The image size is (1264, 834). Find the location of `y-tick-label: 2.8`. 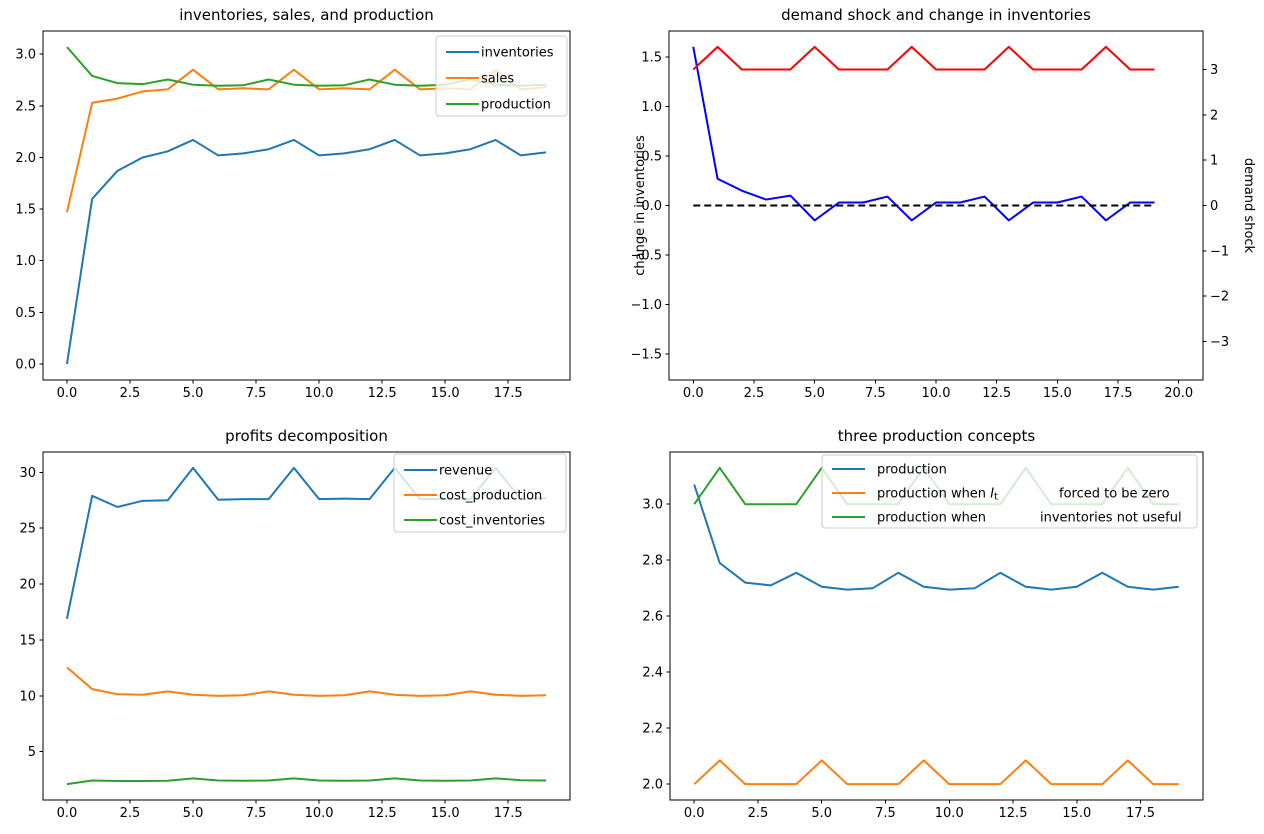

y-tick-label: 2.8 is located at coordinates (652, 561).